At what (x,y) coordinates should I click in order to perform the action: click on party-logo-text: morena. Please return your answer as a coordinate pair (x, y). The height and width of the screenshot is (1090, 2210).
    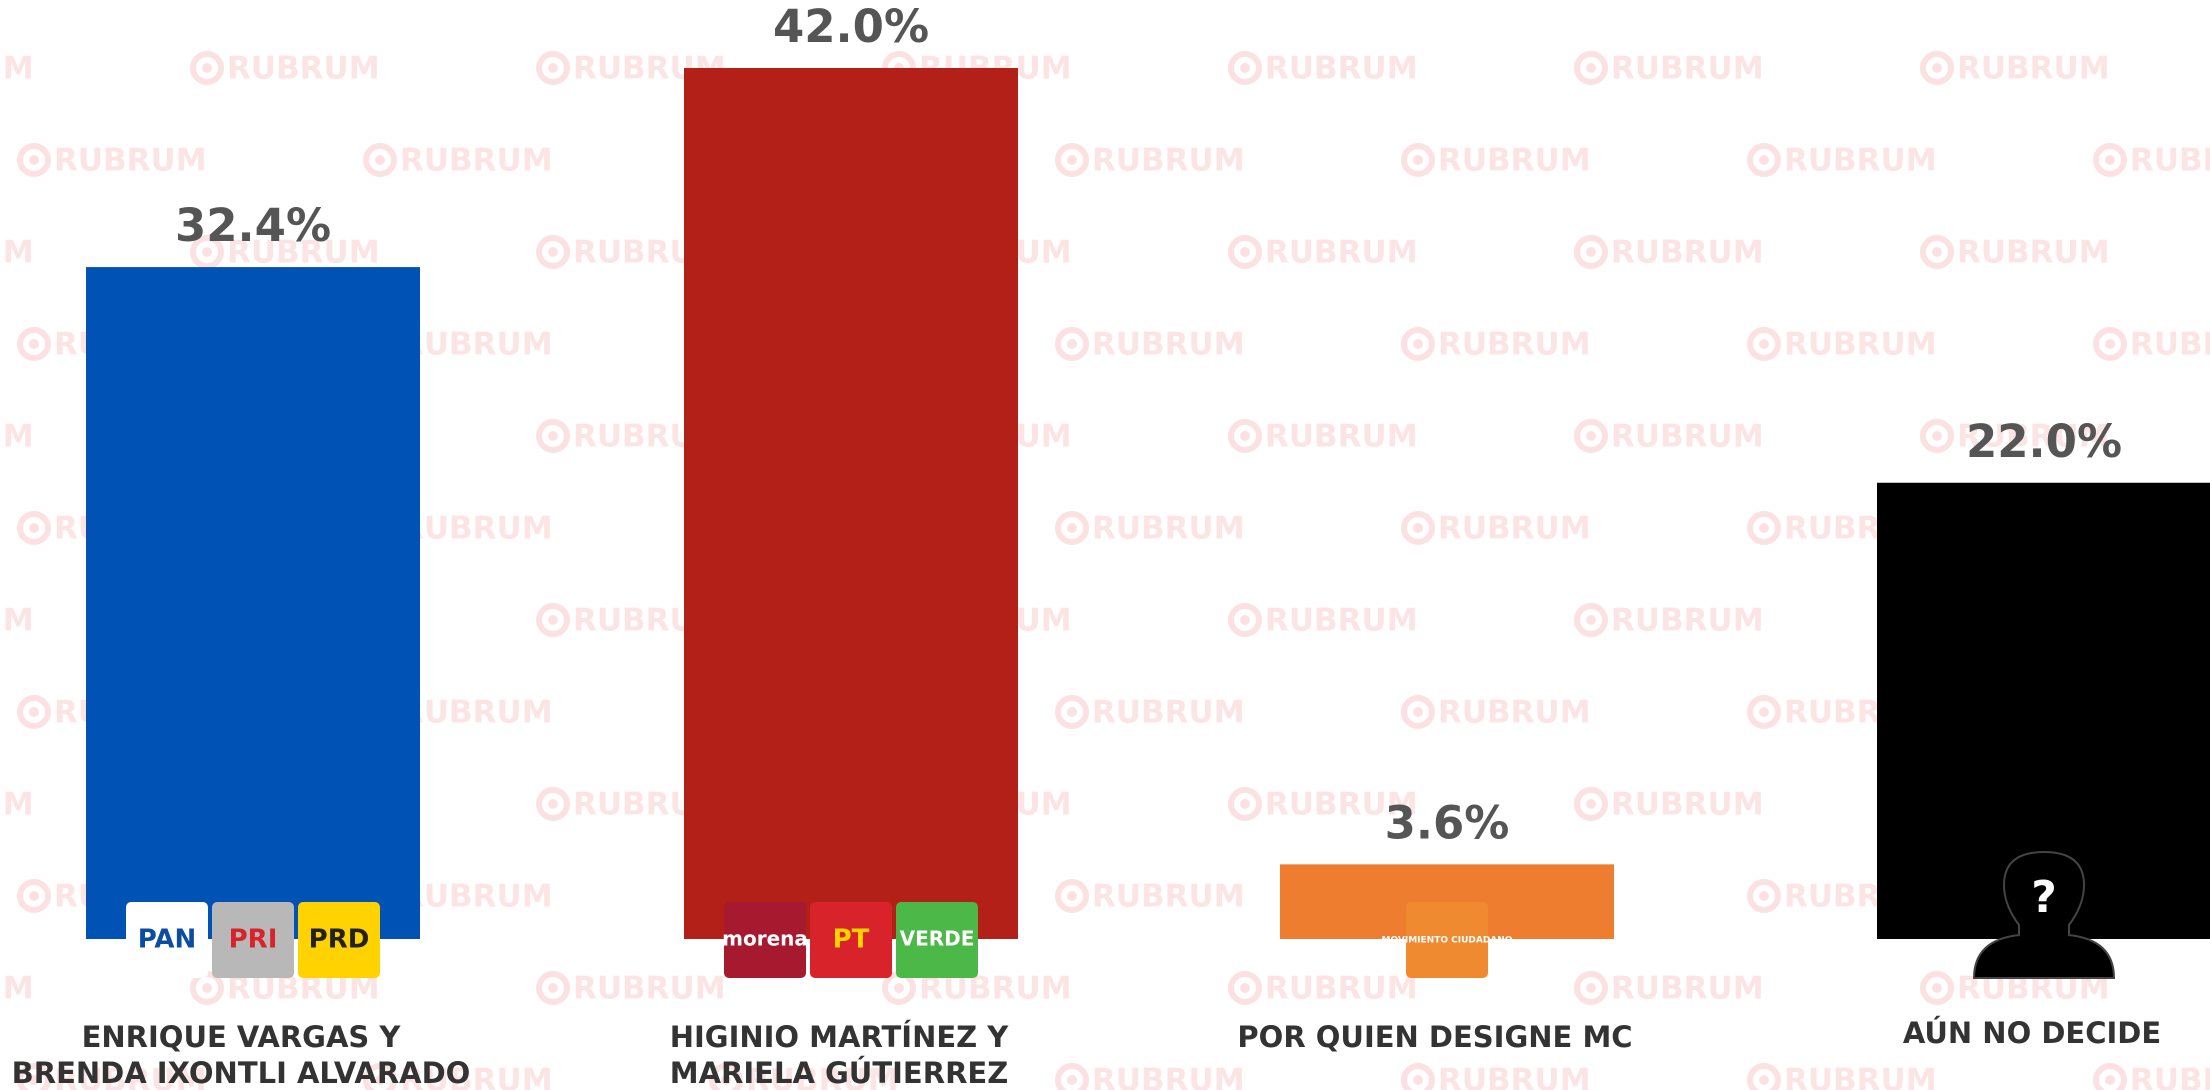
    Looking at the image, I should click on (765, 939).